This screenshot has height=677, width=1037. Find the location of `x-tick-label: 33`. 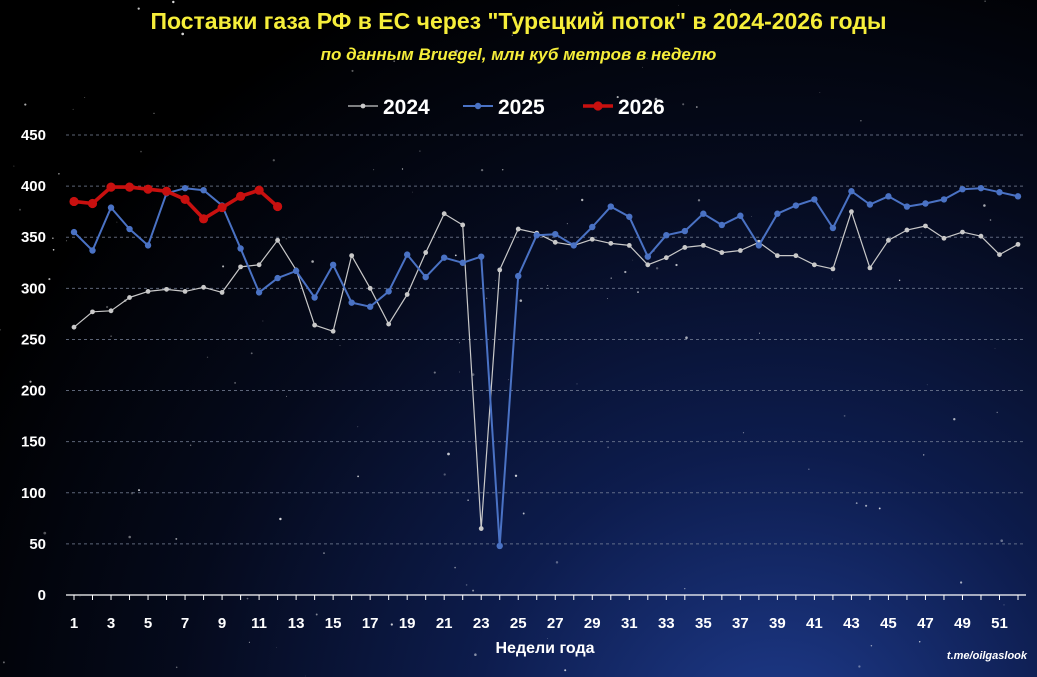

x-tick-label: 33 is located at coordinates (666, 623).